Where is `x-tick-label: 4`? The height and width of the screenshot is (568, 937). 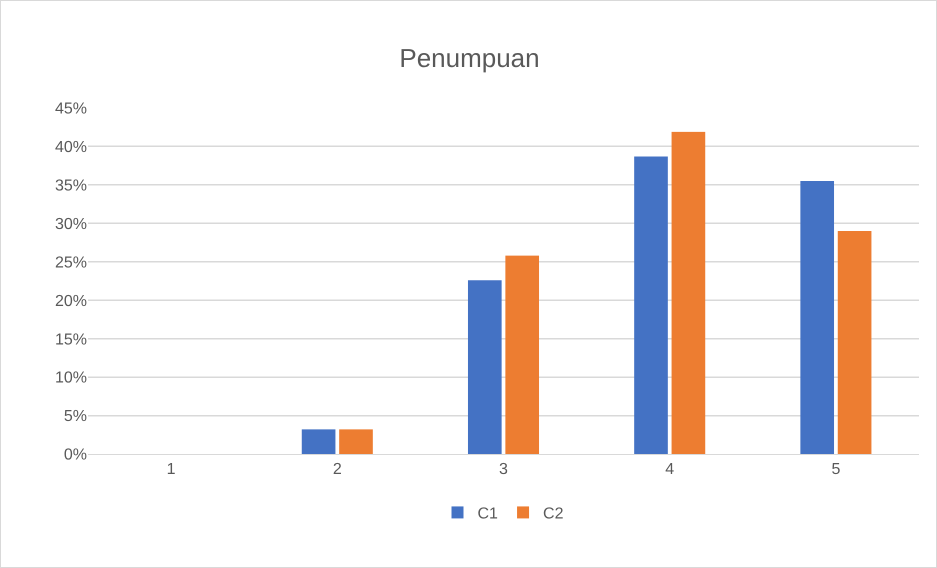
x-tick-label: 4 is located at coordinates (669, 469).